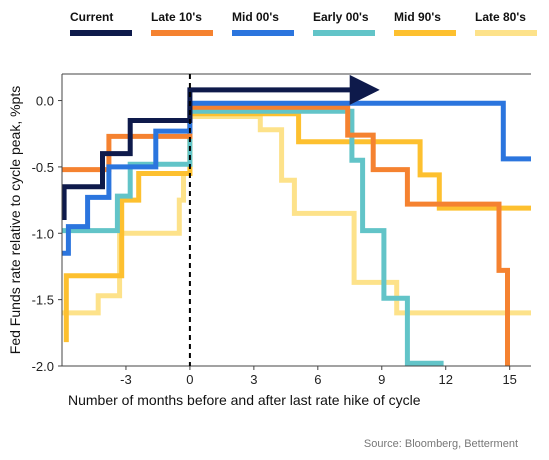  I want to click on y-tick-label: -2.0, so click(43, 366).